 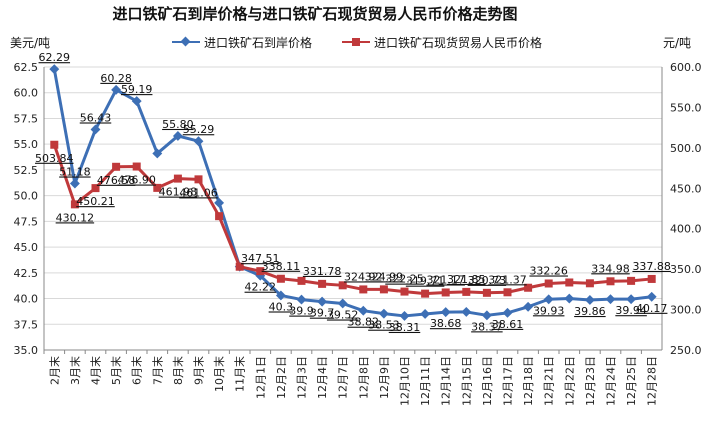 I want to click on left-tick-label: 42.5, so click(x=26, y=273).